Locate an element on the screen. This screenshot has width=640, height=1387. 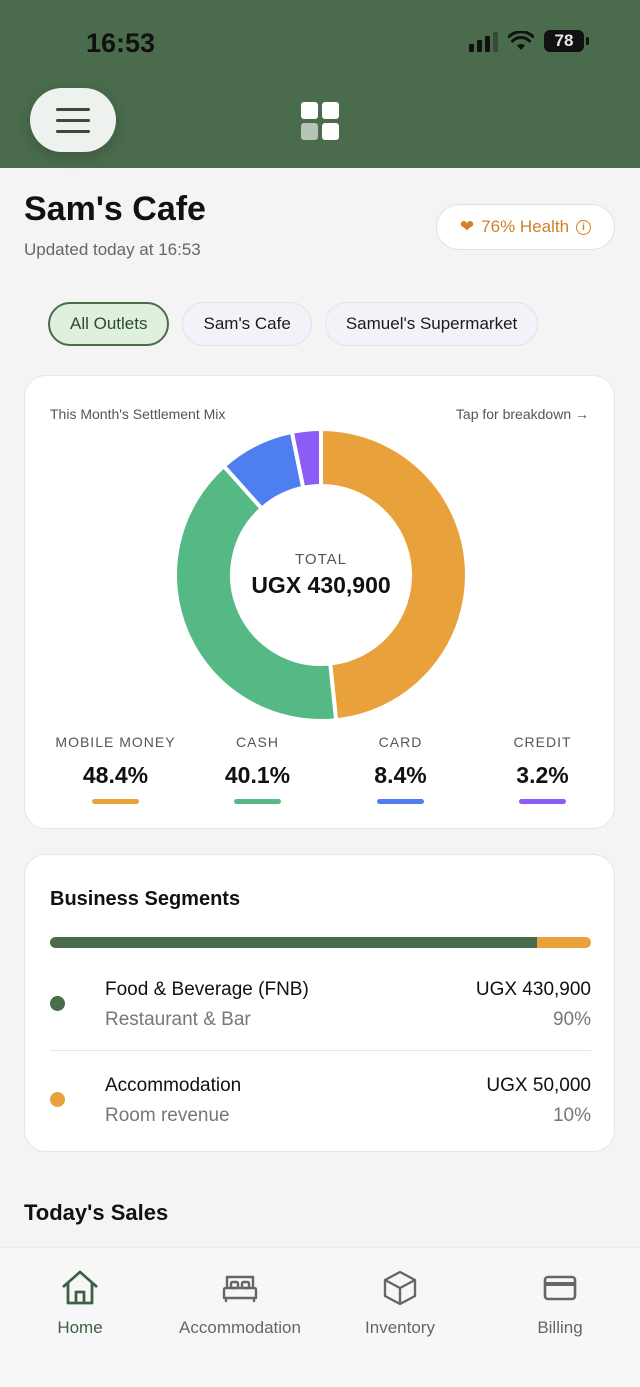
legend-item-cash: CASH 40.1% is located at coordinates (257, 769).